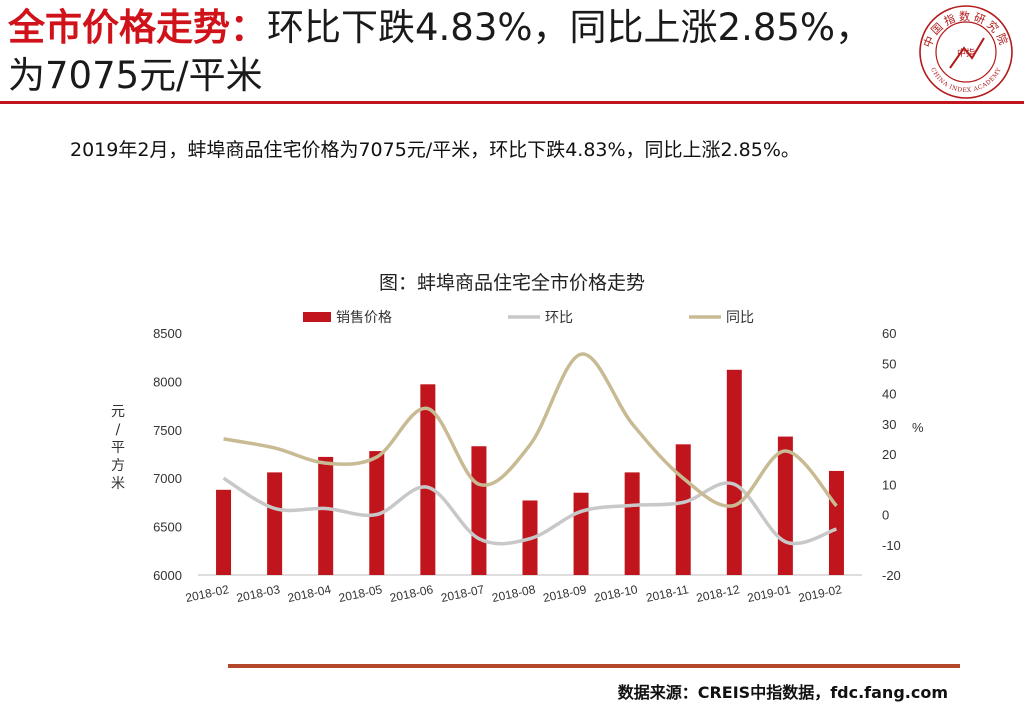 The image size is (1024, 709). I want to click on svg-text: 中国指数研究院, so click(966, 30).